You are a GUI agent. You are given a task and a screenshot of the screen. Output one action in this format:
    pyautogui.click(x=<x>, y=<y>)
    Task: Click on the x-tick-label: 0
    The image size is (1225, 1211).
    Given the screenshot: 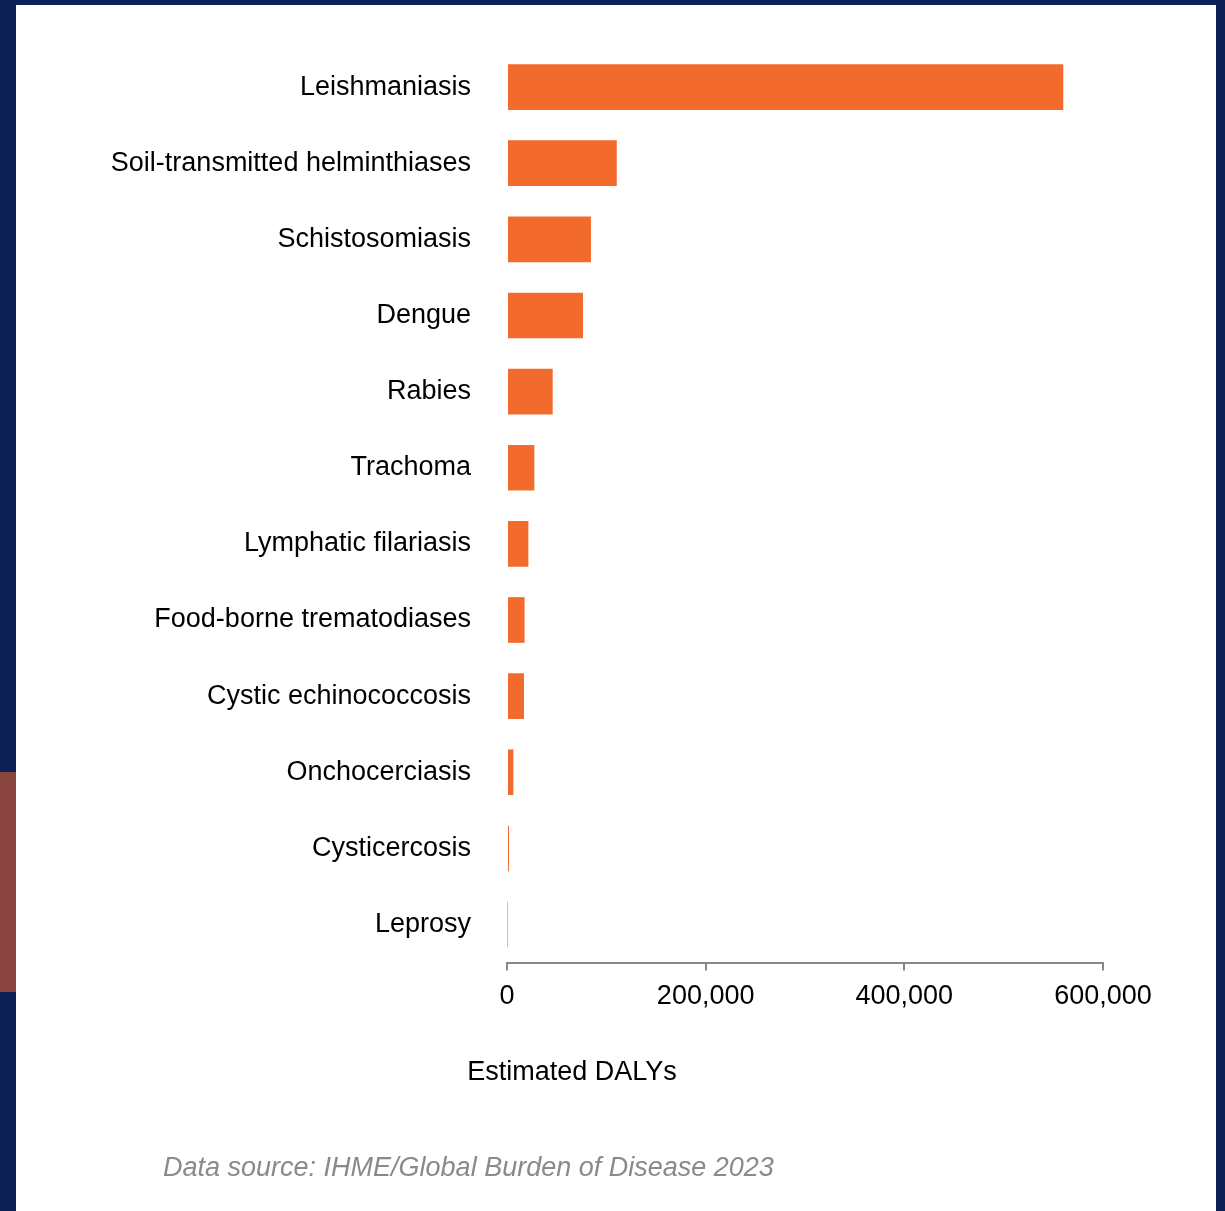 What is the action you would take?
    pyautogui.click(x=507, y=995)
    